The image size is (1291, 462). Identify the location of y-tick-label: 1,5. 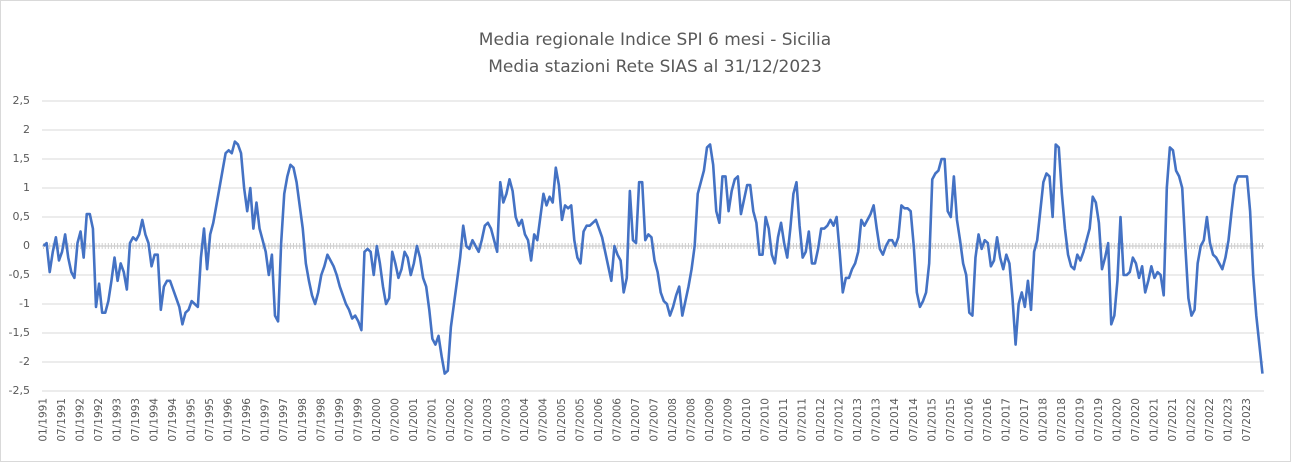
(22, 158).